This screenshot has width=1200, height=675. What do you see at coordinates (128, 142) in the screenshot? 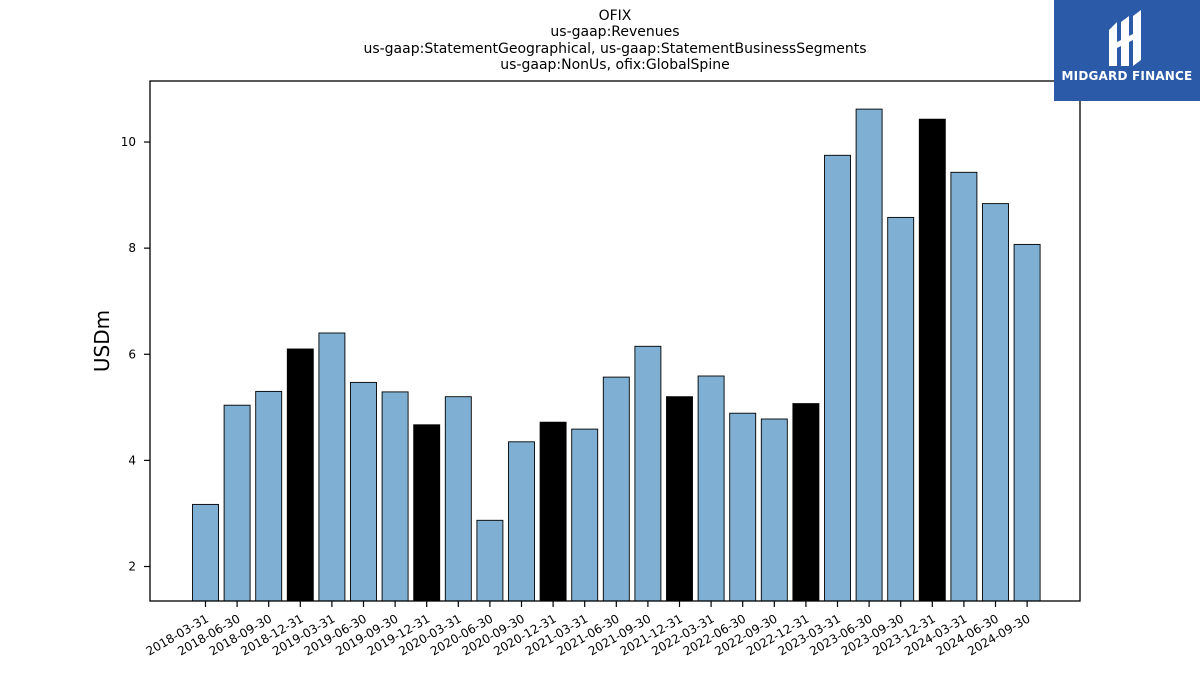
I see `y-tick-label: 10` at bounding box center [128, 142].